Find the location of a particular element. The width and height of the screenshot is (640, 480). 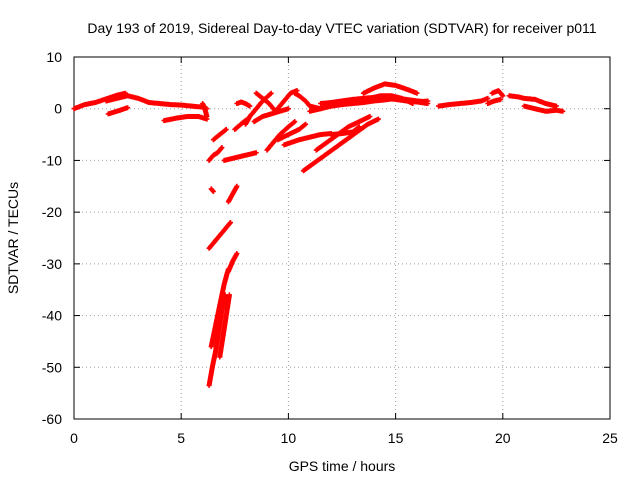

y-tick-label: -10 is located at coordinates (52, 160).